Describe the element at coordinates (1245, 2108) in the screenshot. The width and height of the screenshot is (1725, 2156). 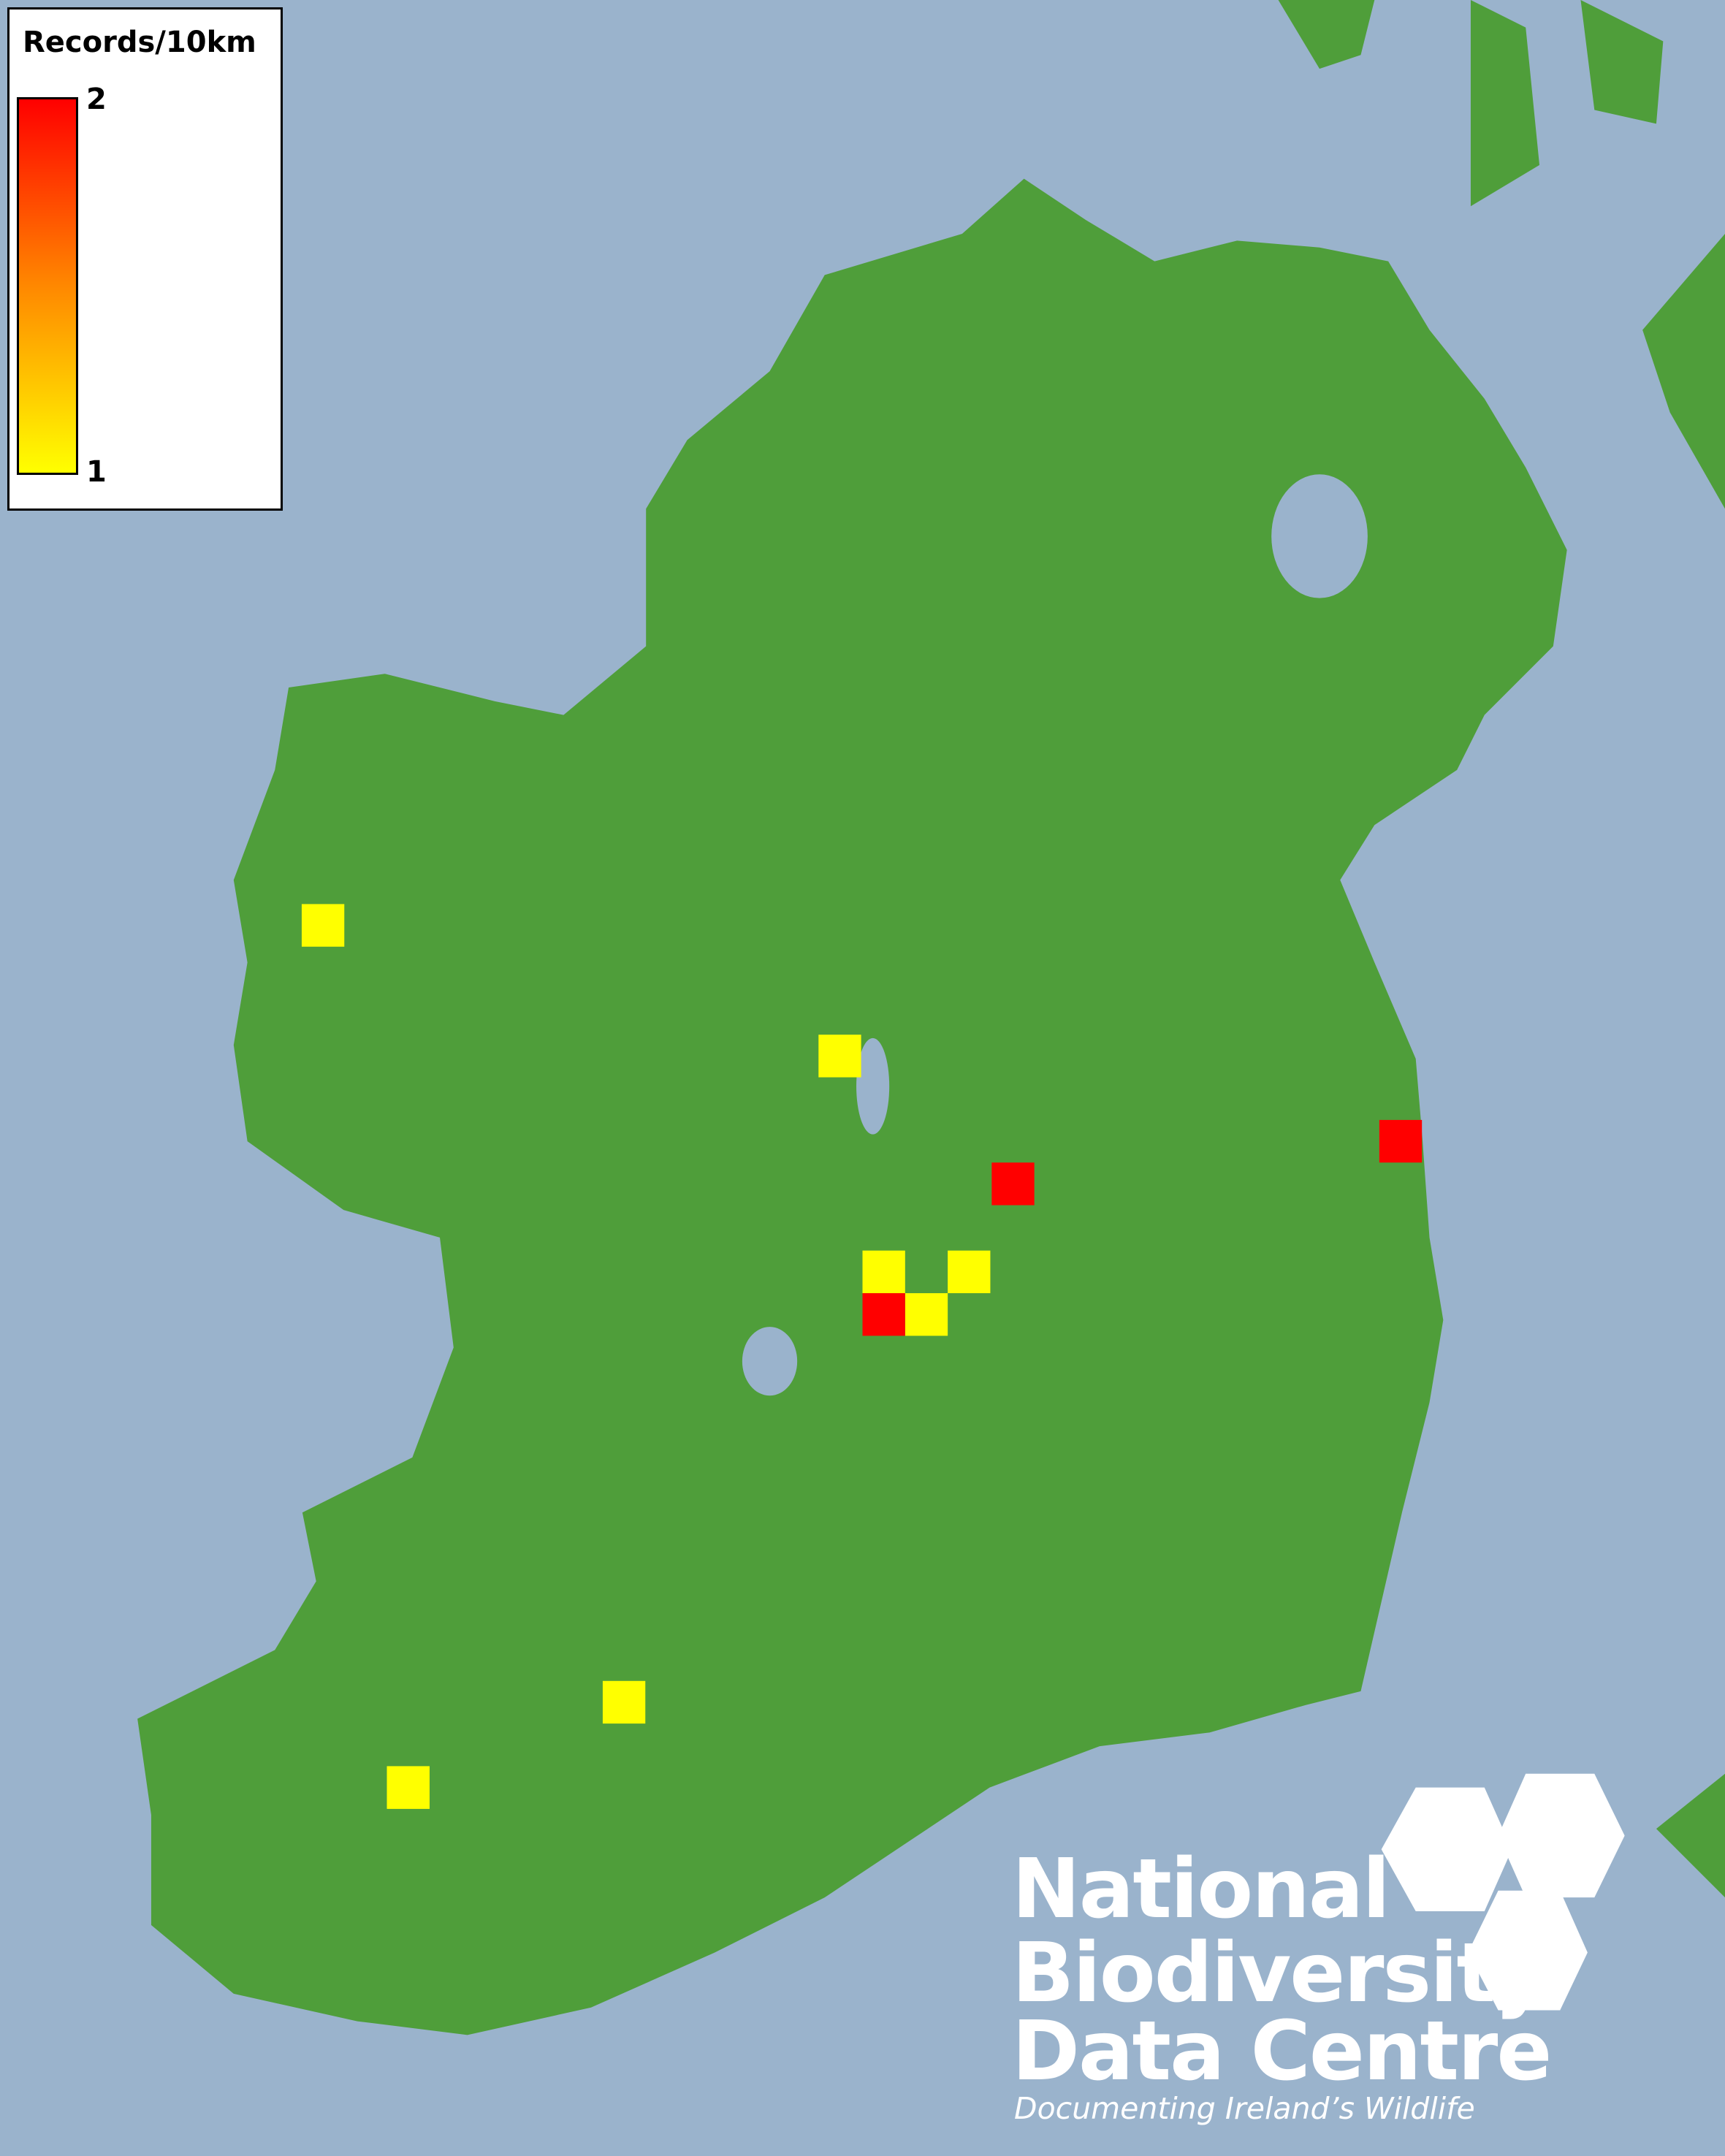
I see `logo-tagline: Documenting Ireland’s Wildlife` at that location.